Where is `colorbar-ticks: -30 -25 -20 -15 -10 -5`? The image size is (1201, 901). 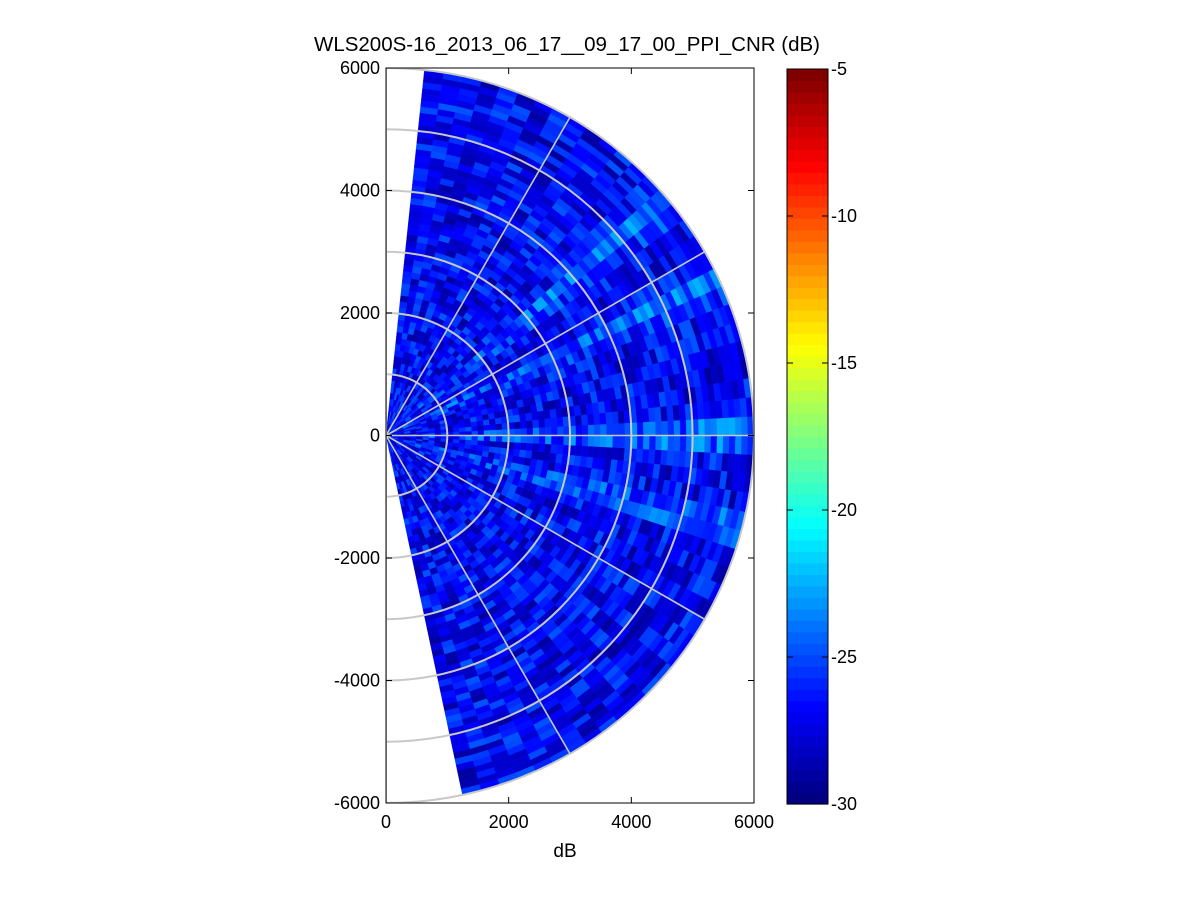 colorbar-ticks: -30 -25 -20 -15 -10 -5 is located at coordinates (822, 436).